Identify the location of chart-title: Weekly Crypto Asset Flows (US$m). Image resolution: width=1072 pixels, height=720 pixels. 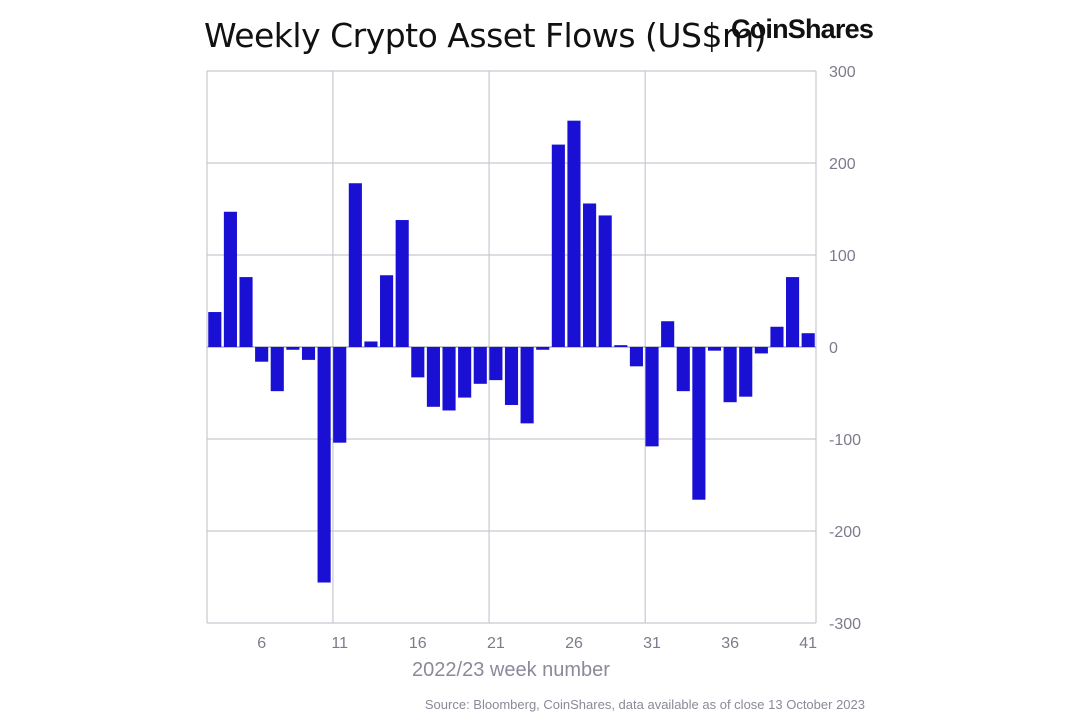
(485, 35).